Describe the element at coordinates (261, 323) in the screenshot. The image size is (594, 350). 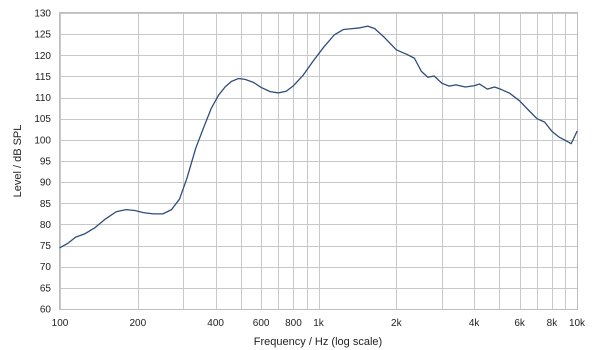
I see `x-tick-label: 600` at that location.